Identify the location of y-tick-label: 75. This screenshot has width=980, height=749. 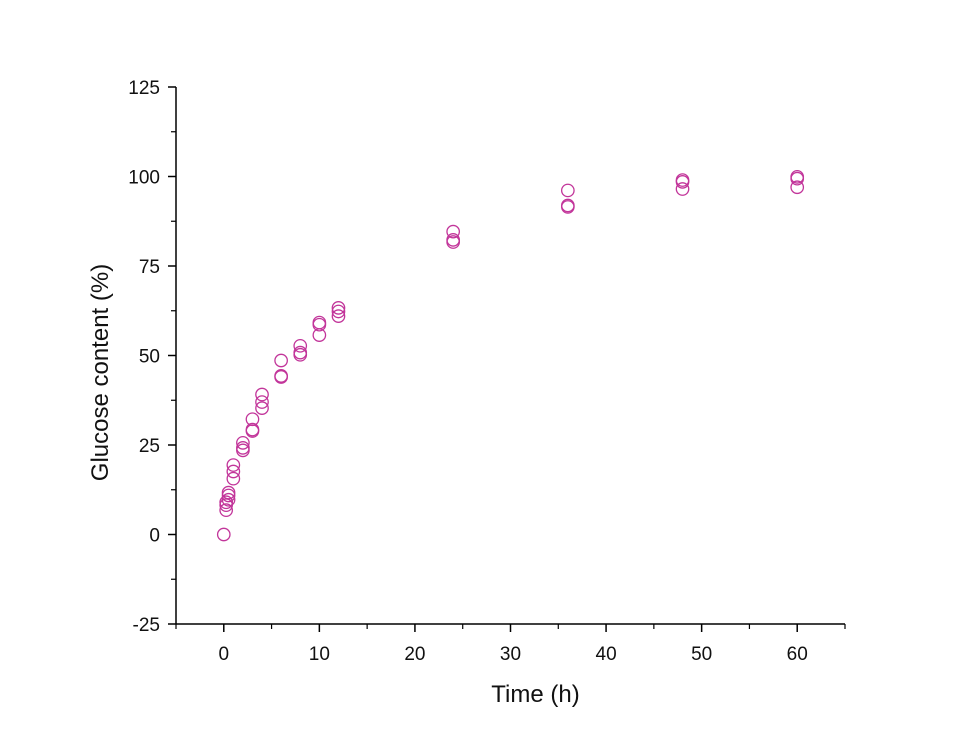
(149, 267).